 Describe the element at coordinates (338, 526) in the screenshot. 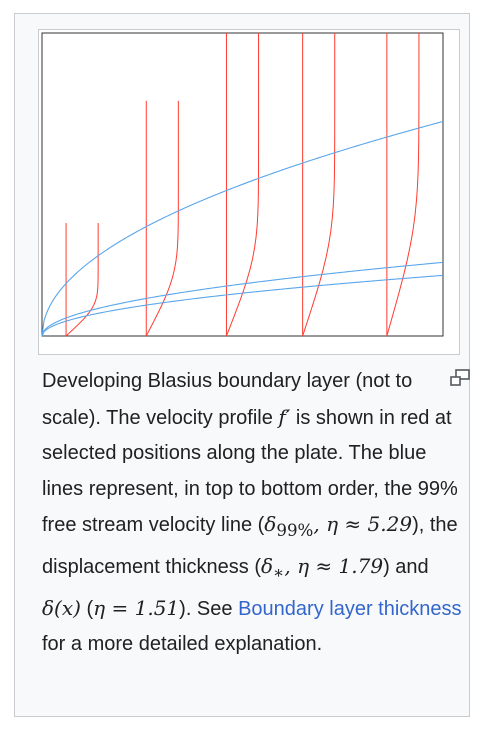

I see `math-delta-99: δ99%, η ≈ 5.29` at that location.